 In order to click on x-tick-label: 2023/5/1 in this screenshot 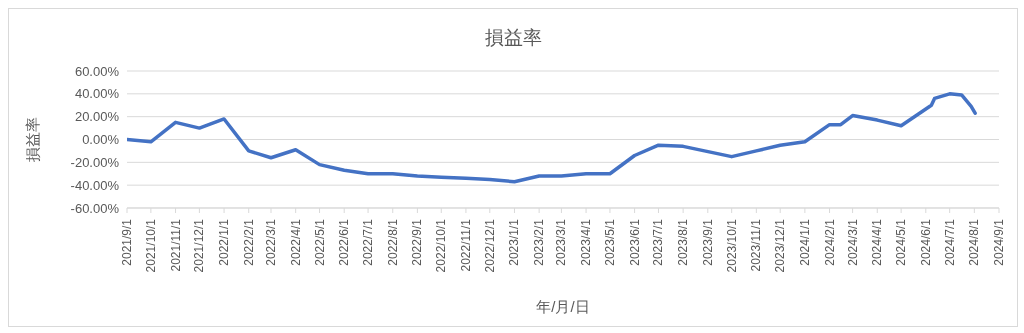, I will do `click(609, 242)`.